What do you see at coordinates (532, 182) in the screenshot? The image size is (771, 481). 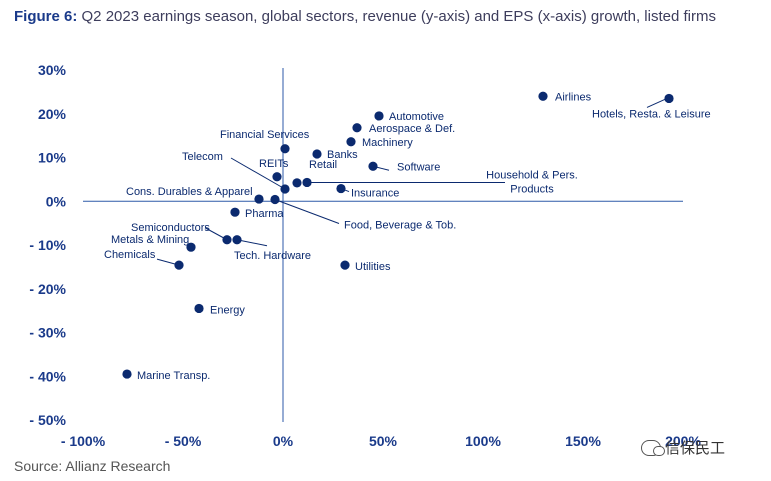 I see `data-point-label: Household & Pers. Products` at bounding box center [532, 182].